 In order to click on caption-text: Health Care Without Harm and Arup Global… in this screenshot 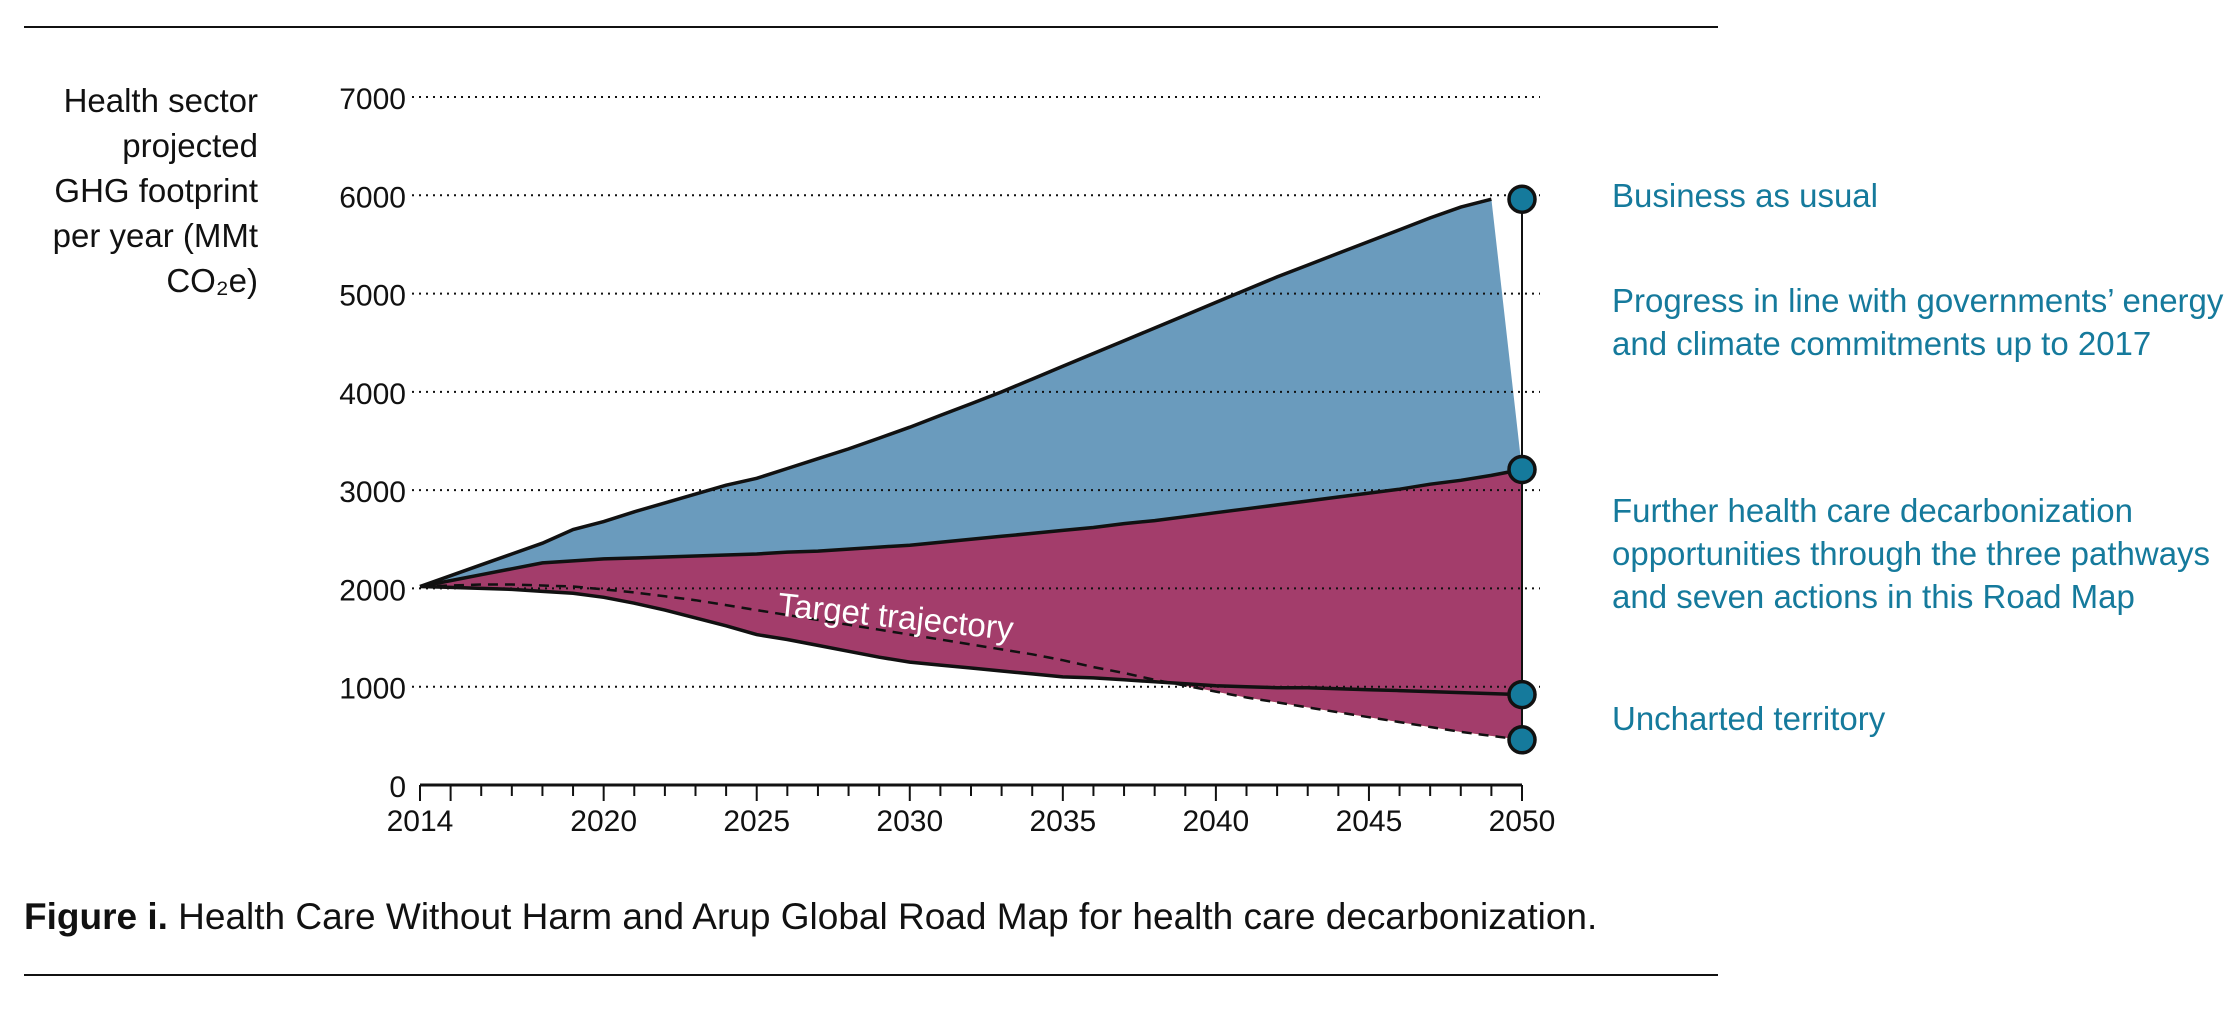, I will do `click(882, 916)`.